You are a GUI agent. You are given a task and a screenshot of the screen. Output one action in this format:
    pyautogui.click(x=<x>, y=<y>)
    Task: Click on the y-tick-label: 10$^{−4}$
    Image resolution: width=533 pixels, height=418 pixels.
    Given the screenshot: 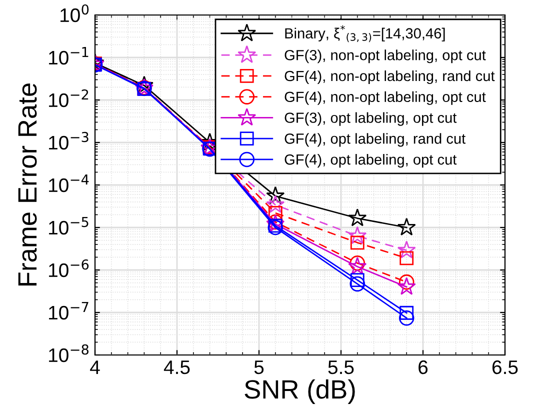 What is the action you would take?
    pyautogui.click(x=69, y=183)
    